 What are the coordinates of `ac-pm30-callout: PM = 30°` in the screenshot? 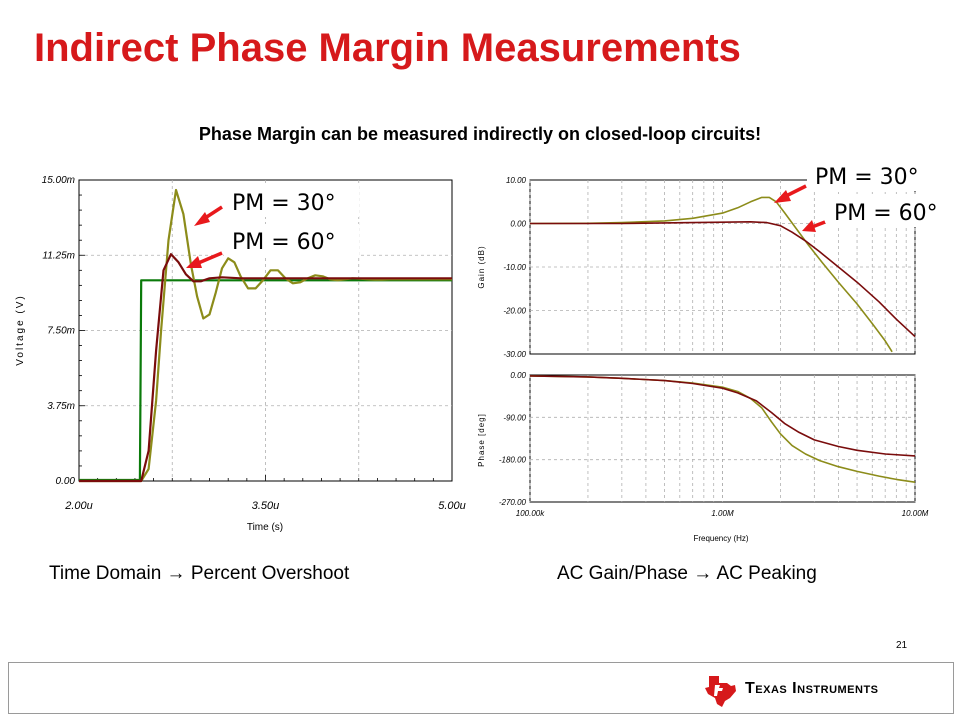 It's located at (874, 174).